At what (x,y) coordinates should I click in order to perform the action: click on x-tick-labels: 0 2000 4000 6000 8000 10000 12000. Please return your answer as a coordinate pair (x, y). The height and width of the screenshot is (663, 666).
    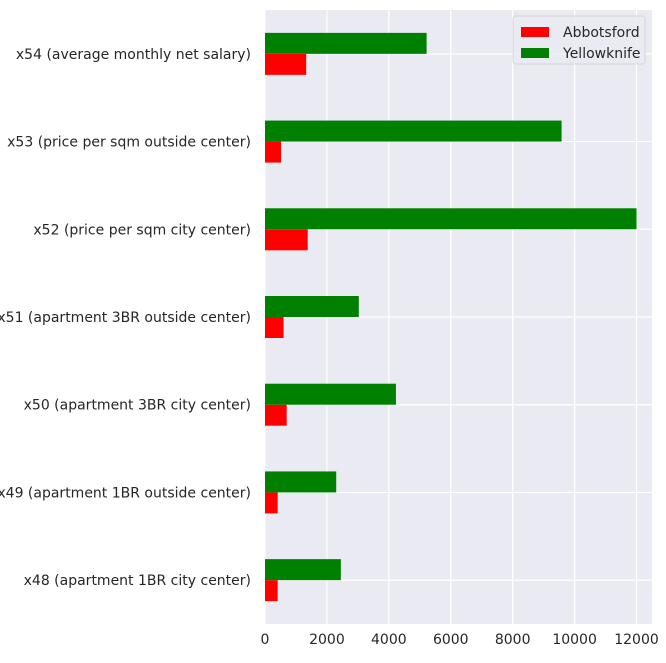
    Looking at the image, I should click on (460, 640).